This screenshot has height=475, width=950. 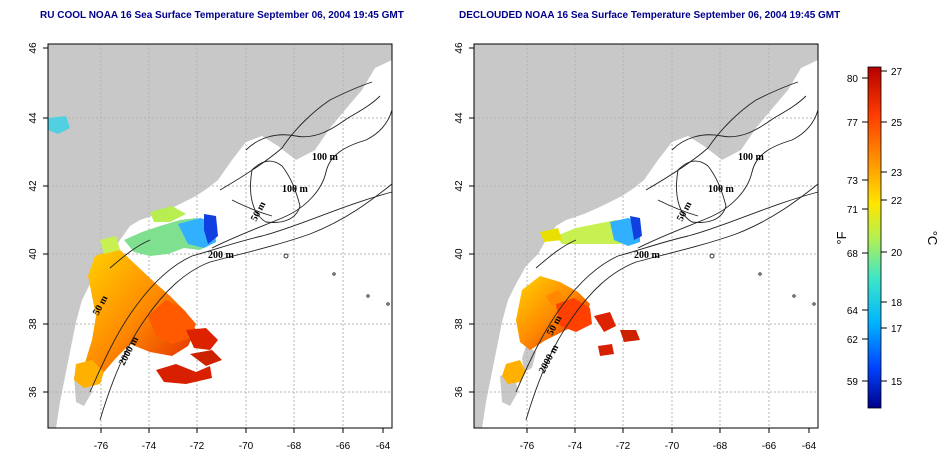 I want to click on x-axis-labels-right: -76 -74 -72 -70 -68 -66 -64, so click(x=668, y=446).